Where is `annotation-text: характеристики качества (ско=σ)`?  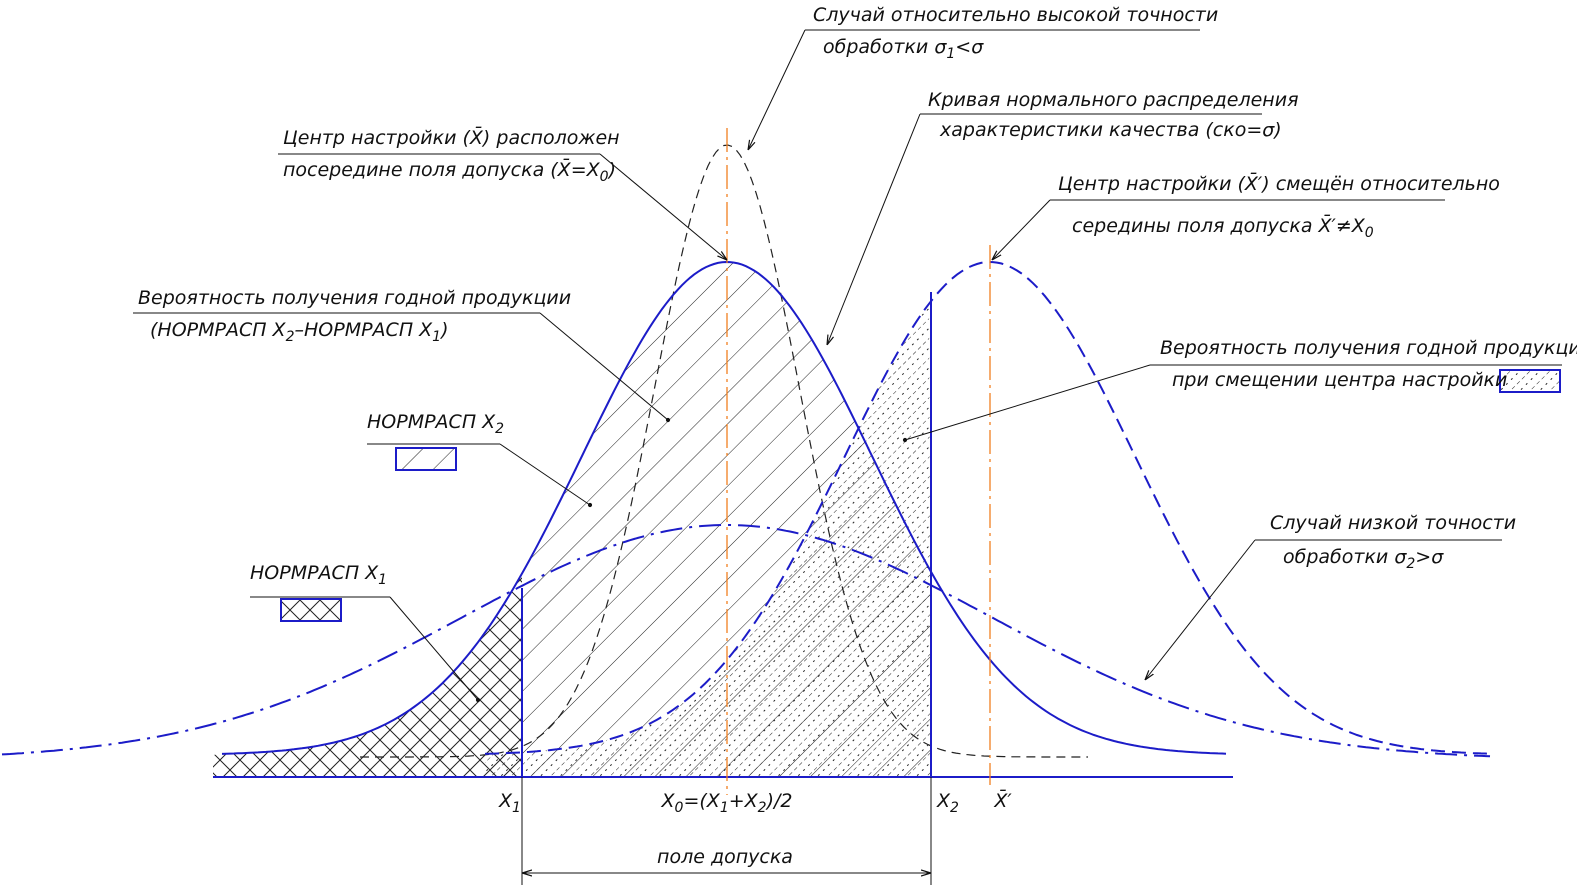 annotation-text: характеристики качества (ско=σ) is located at coordinates (1110, 130).